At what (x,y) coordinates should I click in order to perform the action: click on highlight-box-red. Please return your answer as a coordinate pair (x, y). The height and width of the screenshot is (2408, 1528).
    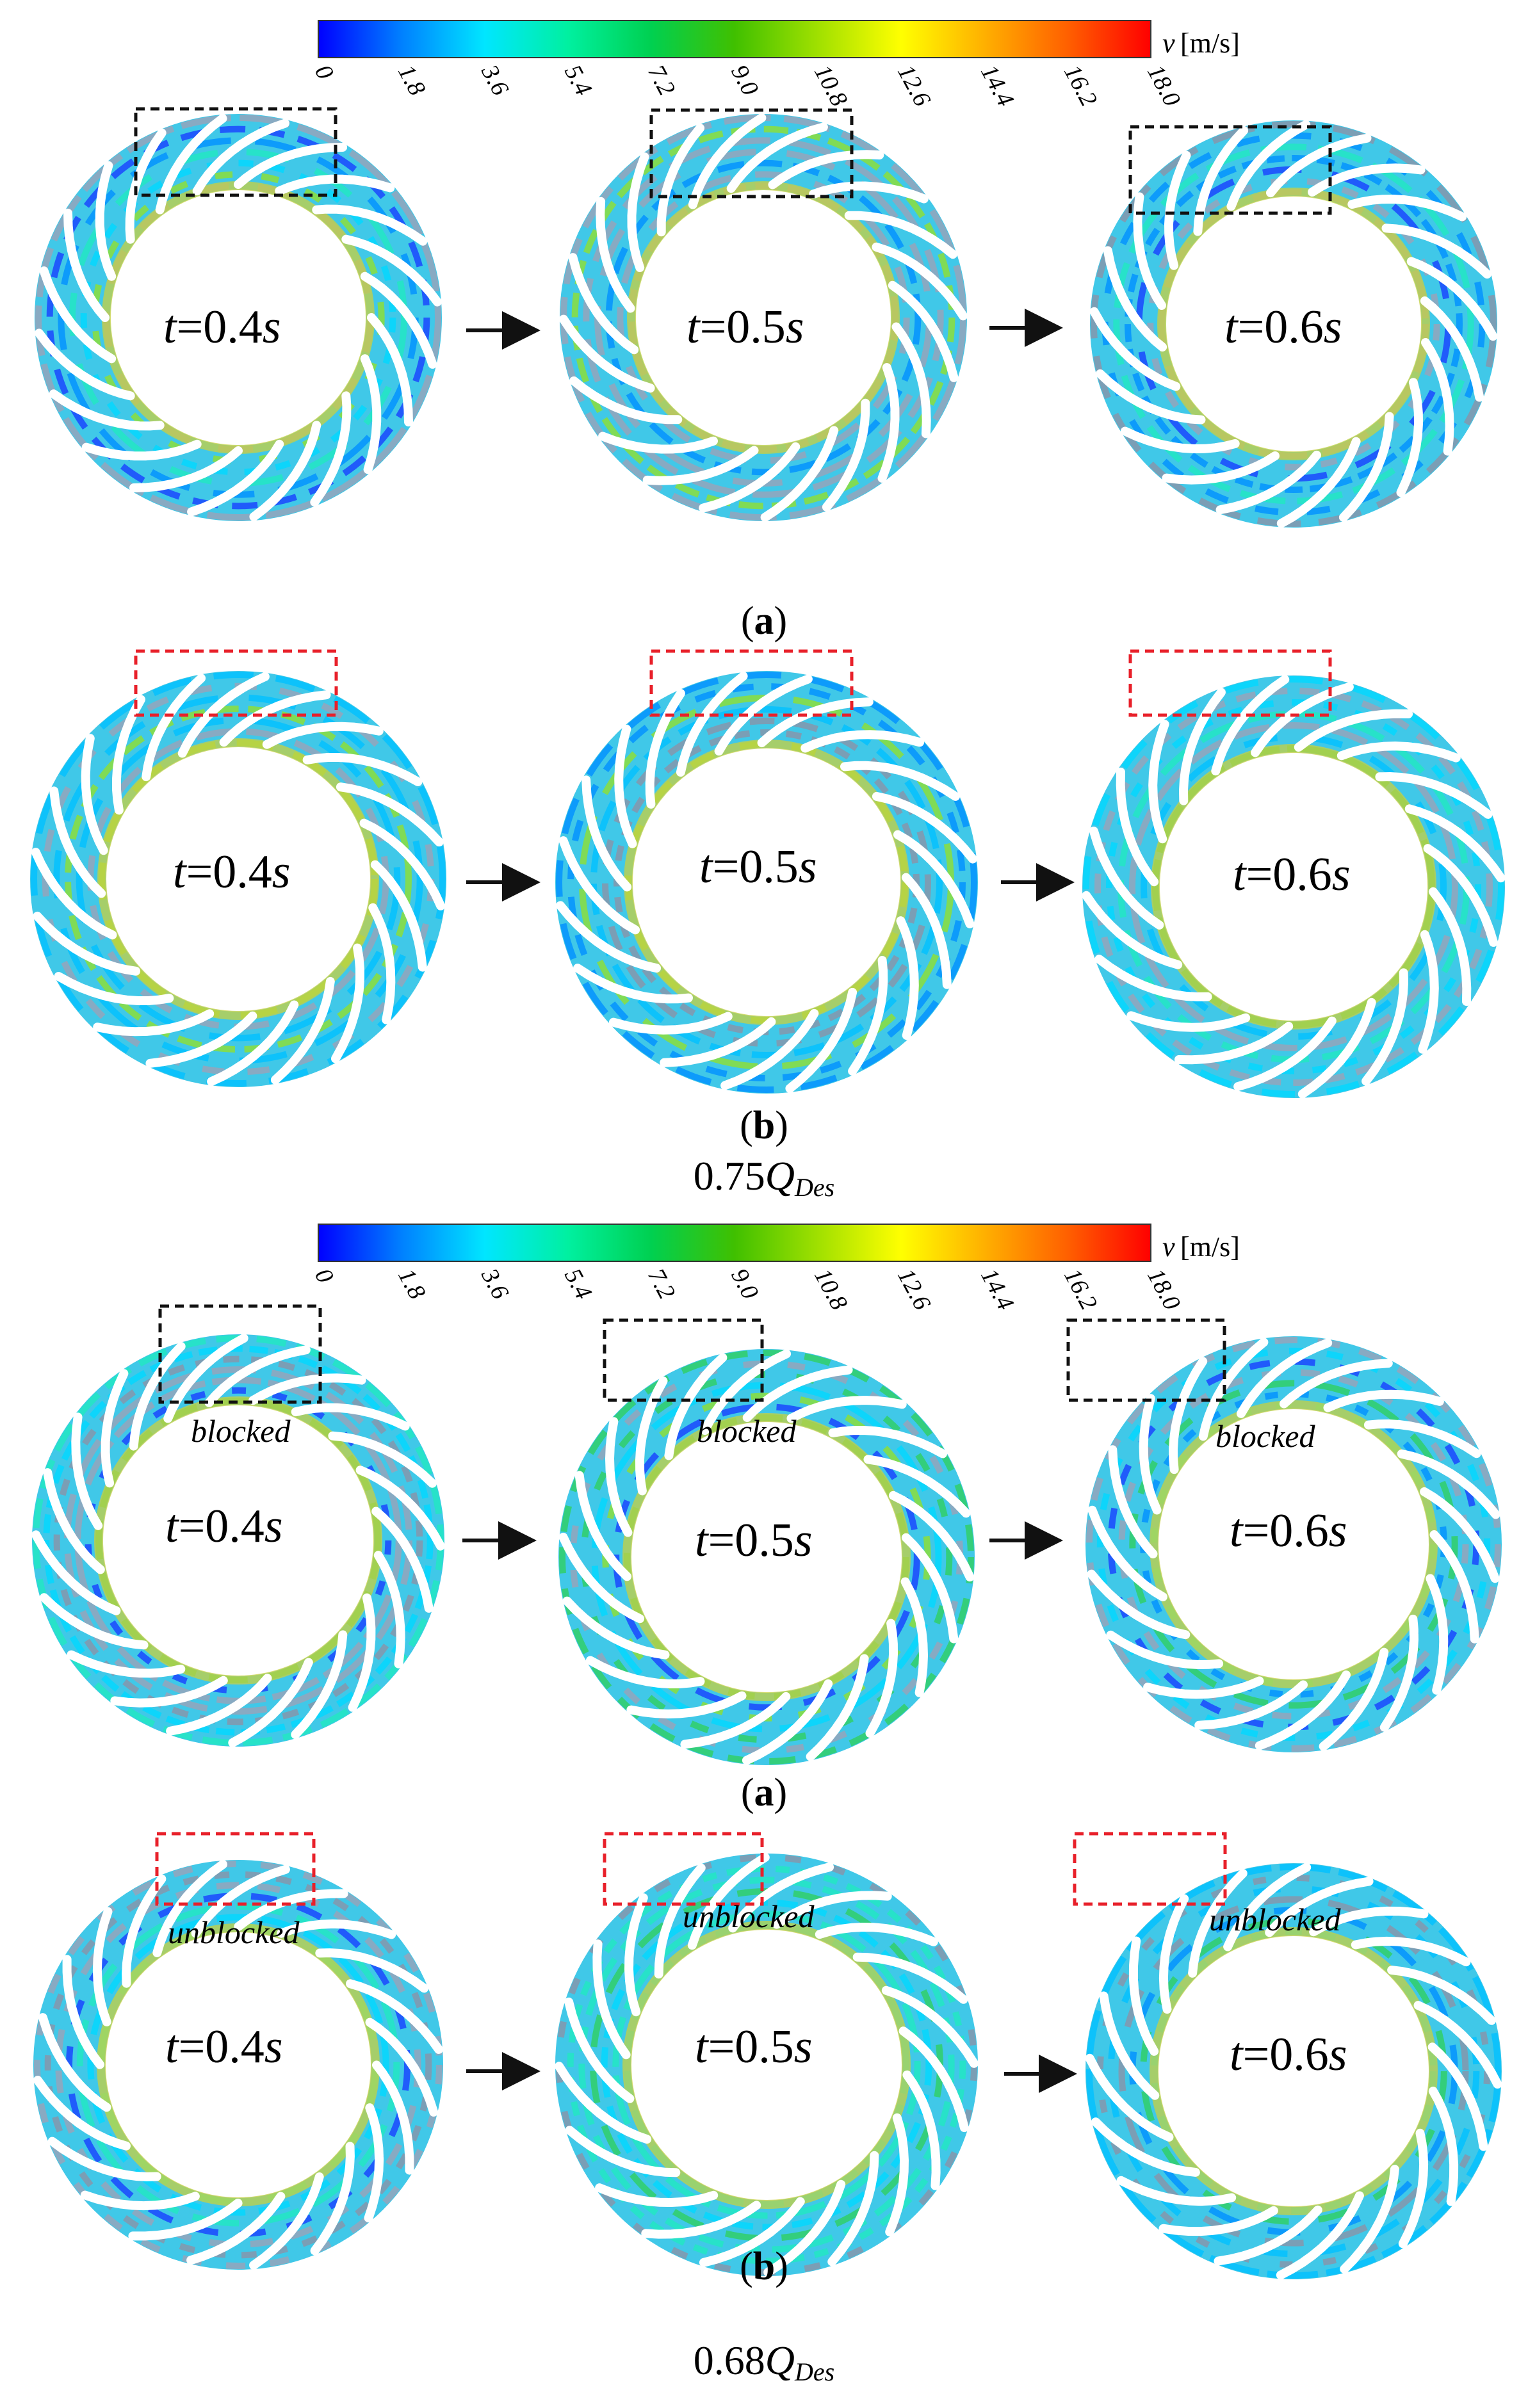
    Looking at the image, I should click on (235, 1869).